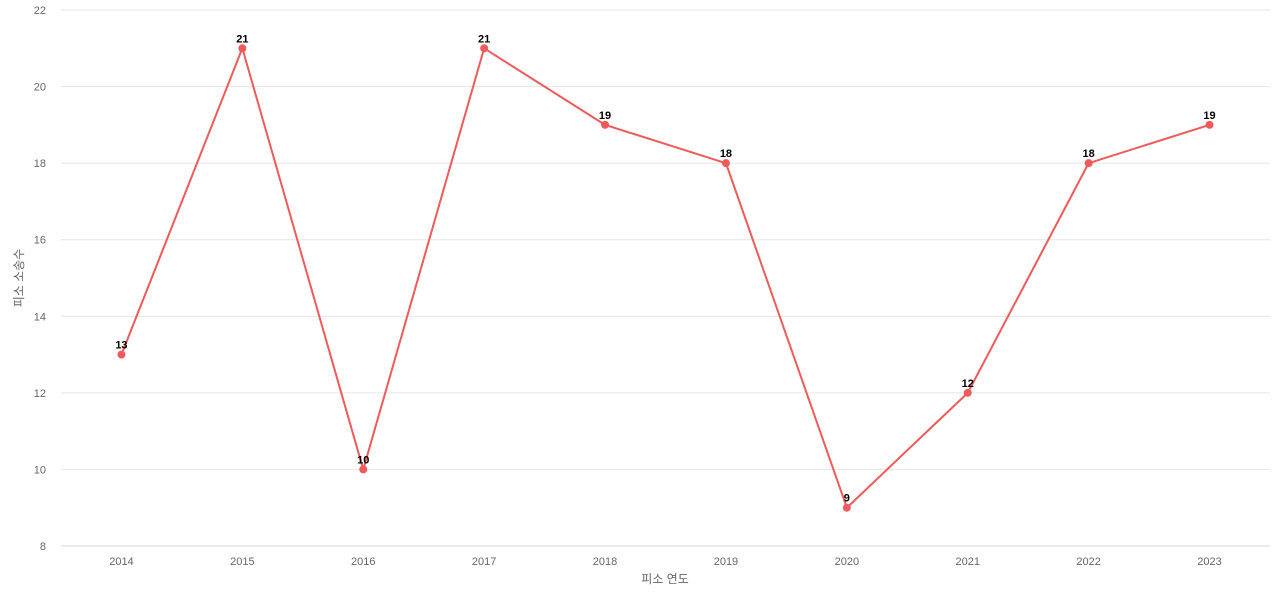 The height and width of the screenshot is (600, 1280). What do you see at coordinates (40, 470) in the screenshot?
I see `y-tick-label: 10` at bounding box center [40, 470].